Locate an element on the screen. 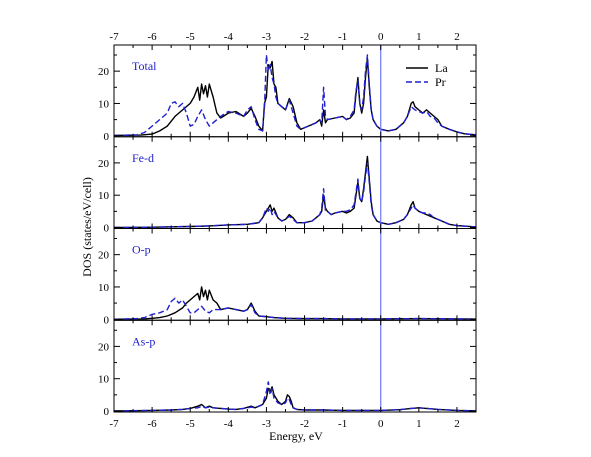  x-tick-label-top: 2 is located at coordinates (457, 37).